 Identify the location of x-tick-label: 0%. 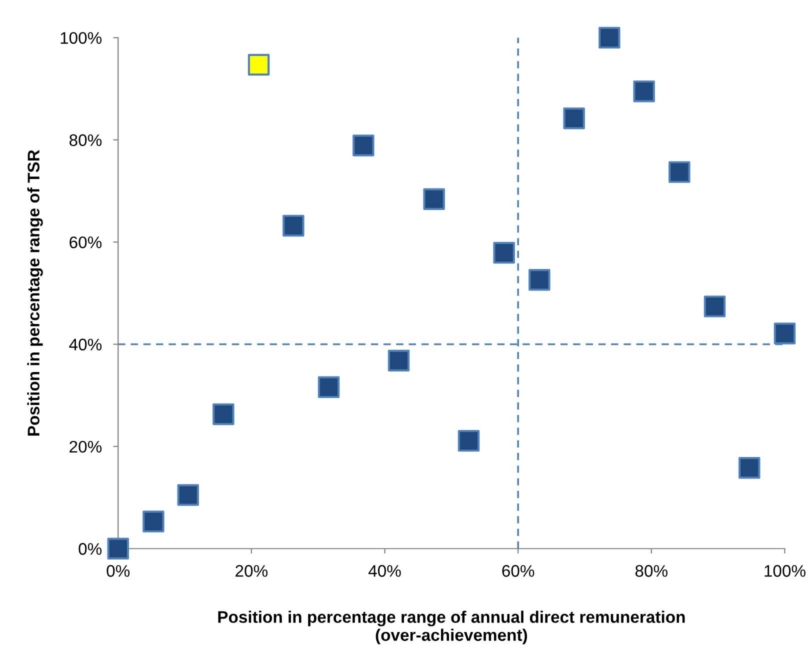
(118, 571).